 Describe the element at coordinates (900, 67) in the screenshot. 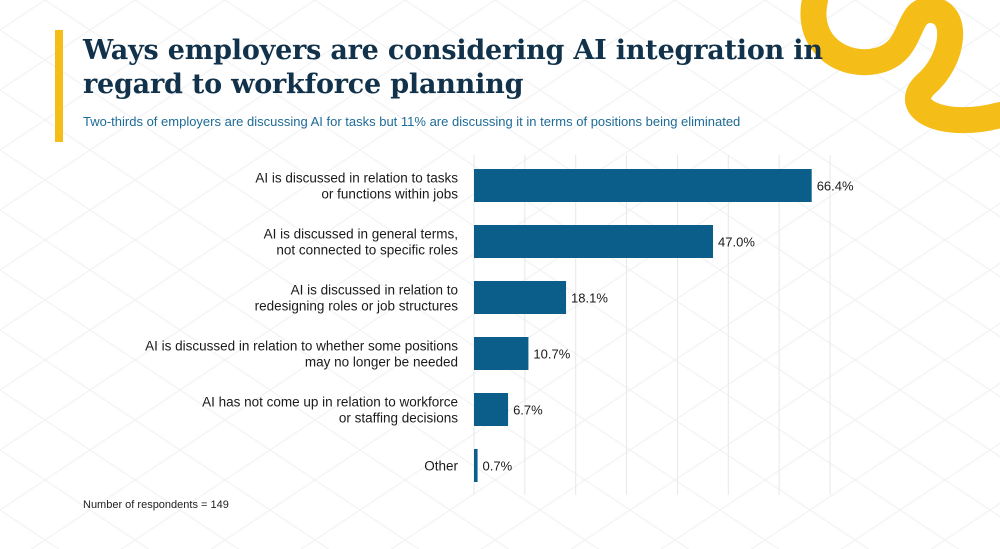

I see `decorative-swirl` at that location.